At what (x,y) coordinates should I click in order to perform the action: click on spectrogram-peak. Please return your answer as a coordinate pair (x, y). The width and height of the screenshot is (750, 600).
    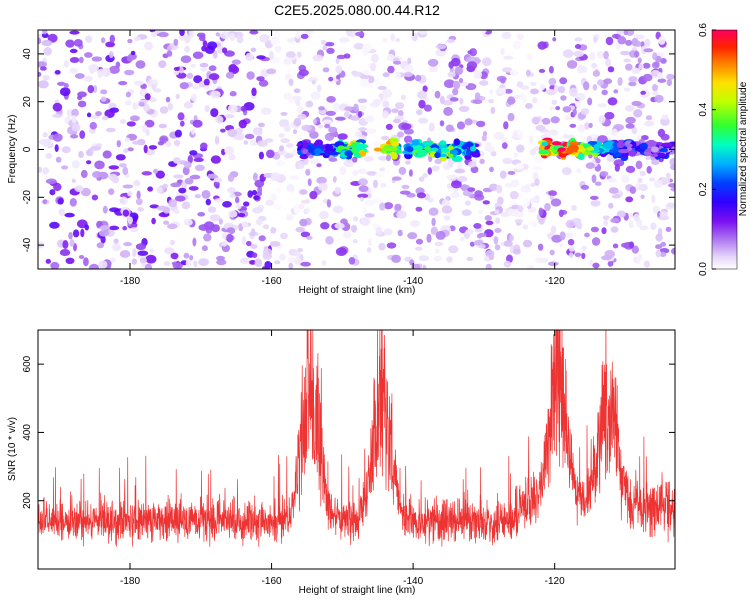
    Looking at the image, I should click on (561, 149).